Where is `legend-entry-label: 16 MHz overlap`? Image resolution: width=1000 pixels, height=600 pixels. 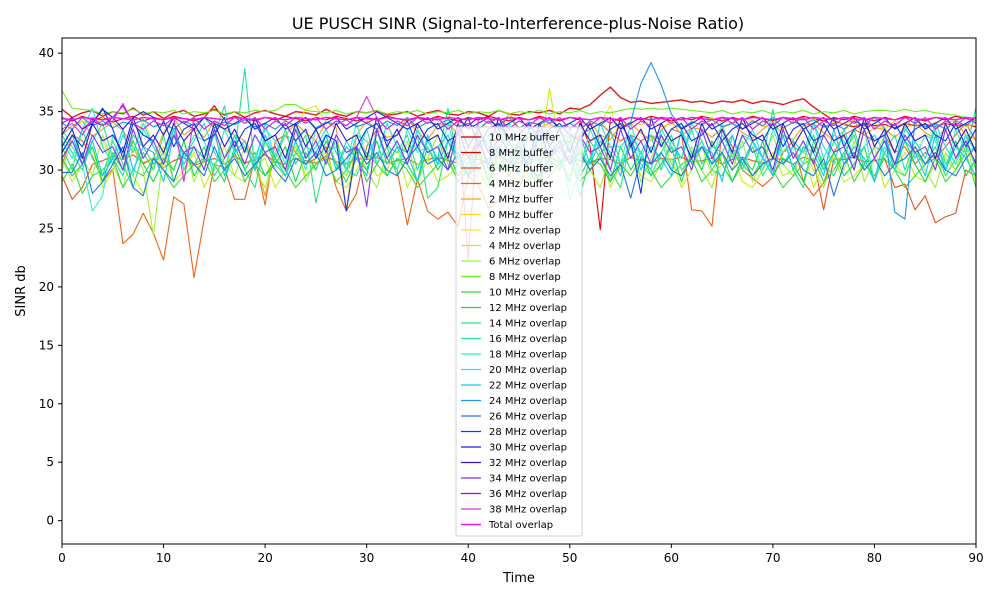 legend-entry-label: 16 MHz overlap is located at coordinates (528, 339).